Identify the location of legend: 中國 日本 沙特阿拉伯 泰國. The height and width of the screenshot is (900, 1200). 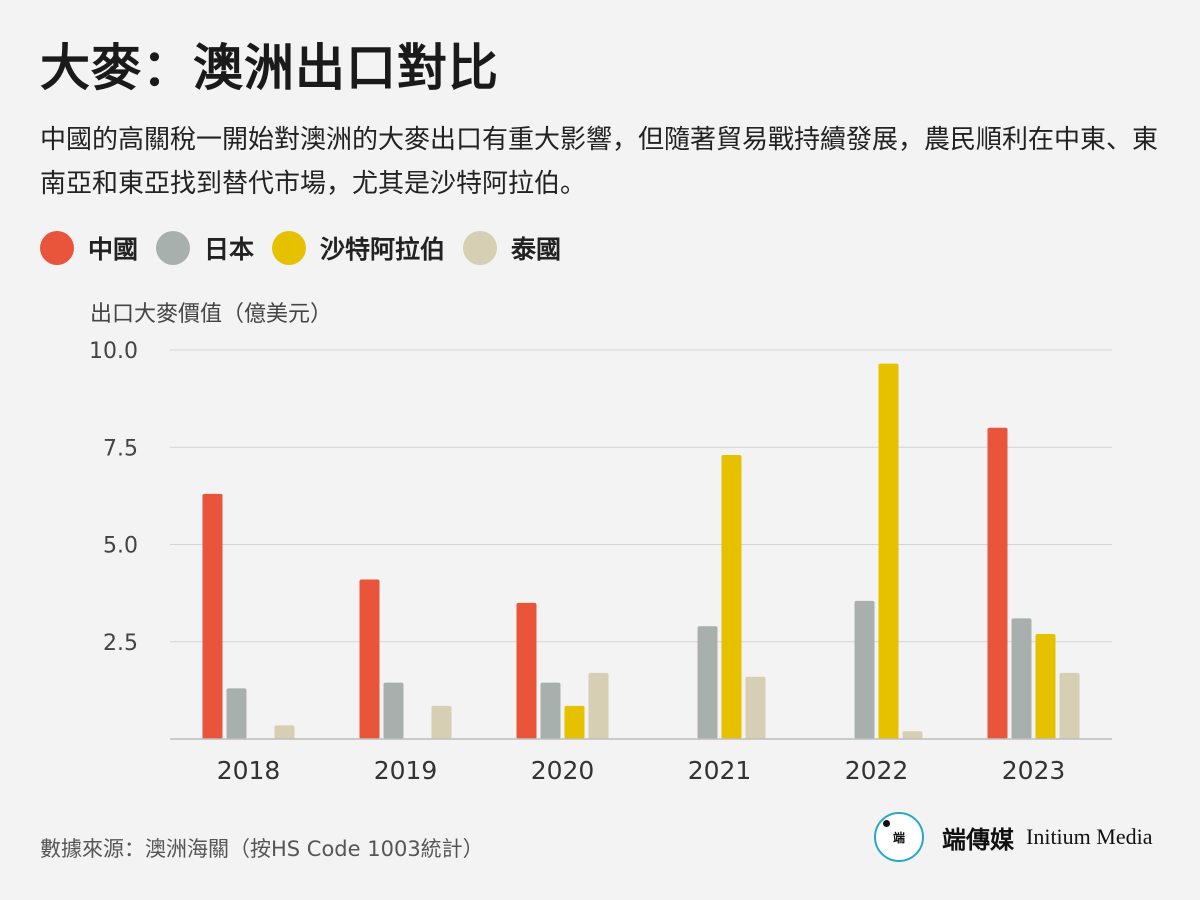
(309, 248).